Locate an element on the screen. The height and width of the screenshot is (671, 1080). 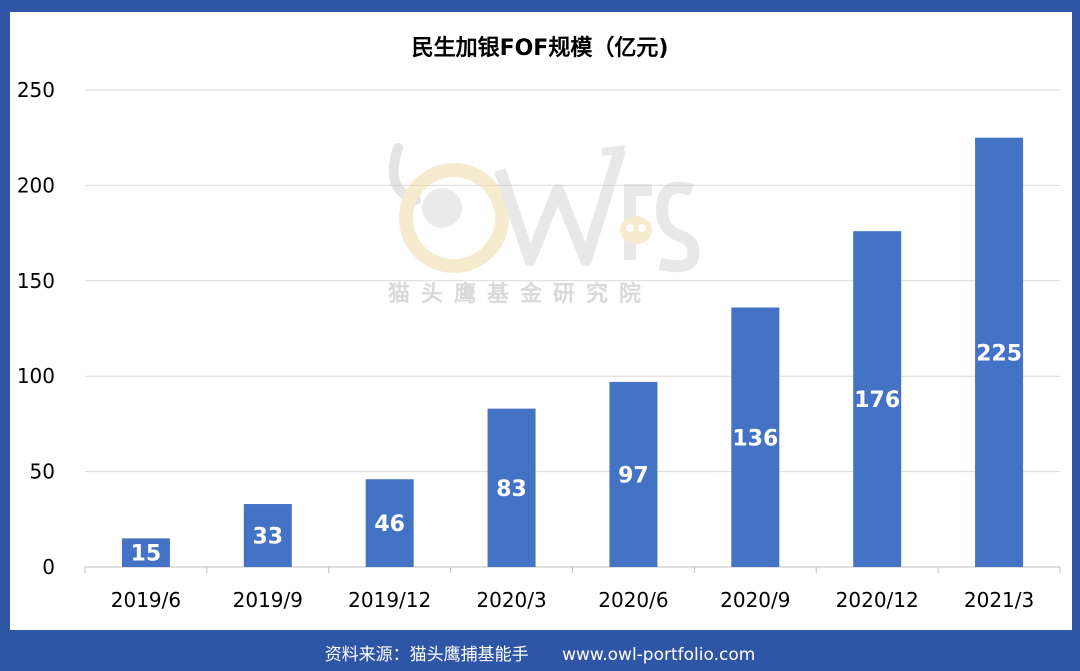
chart-title: 民生加银FOF规模（亿元) is located at coordinates (540, 48).